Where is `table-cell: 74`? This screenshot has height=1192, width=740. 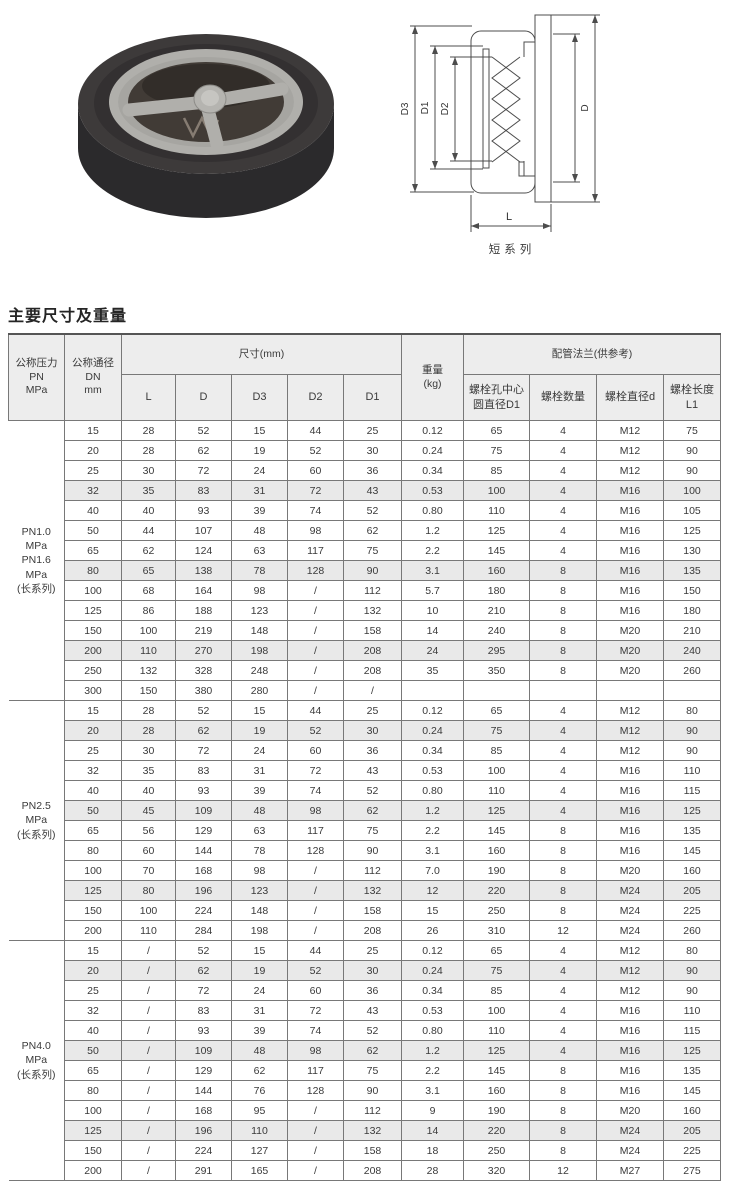 table-cell: 74 is located at coordinates (315, 1030).